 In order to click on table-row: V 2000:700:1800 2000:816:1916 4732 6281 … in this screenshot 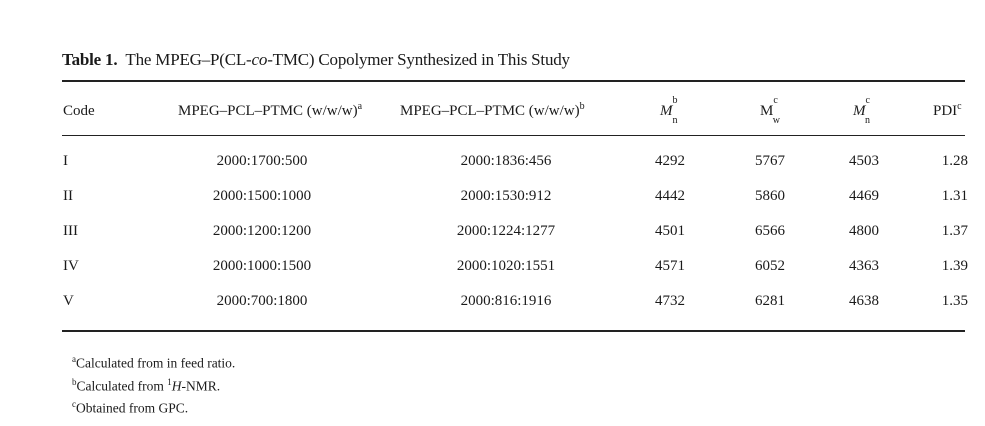, I will do `click(492, 304)`.